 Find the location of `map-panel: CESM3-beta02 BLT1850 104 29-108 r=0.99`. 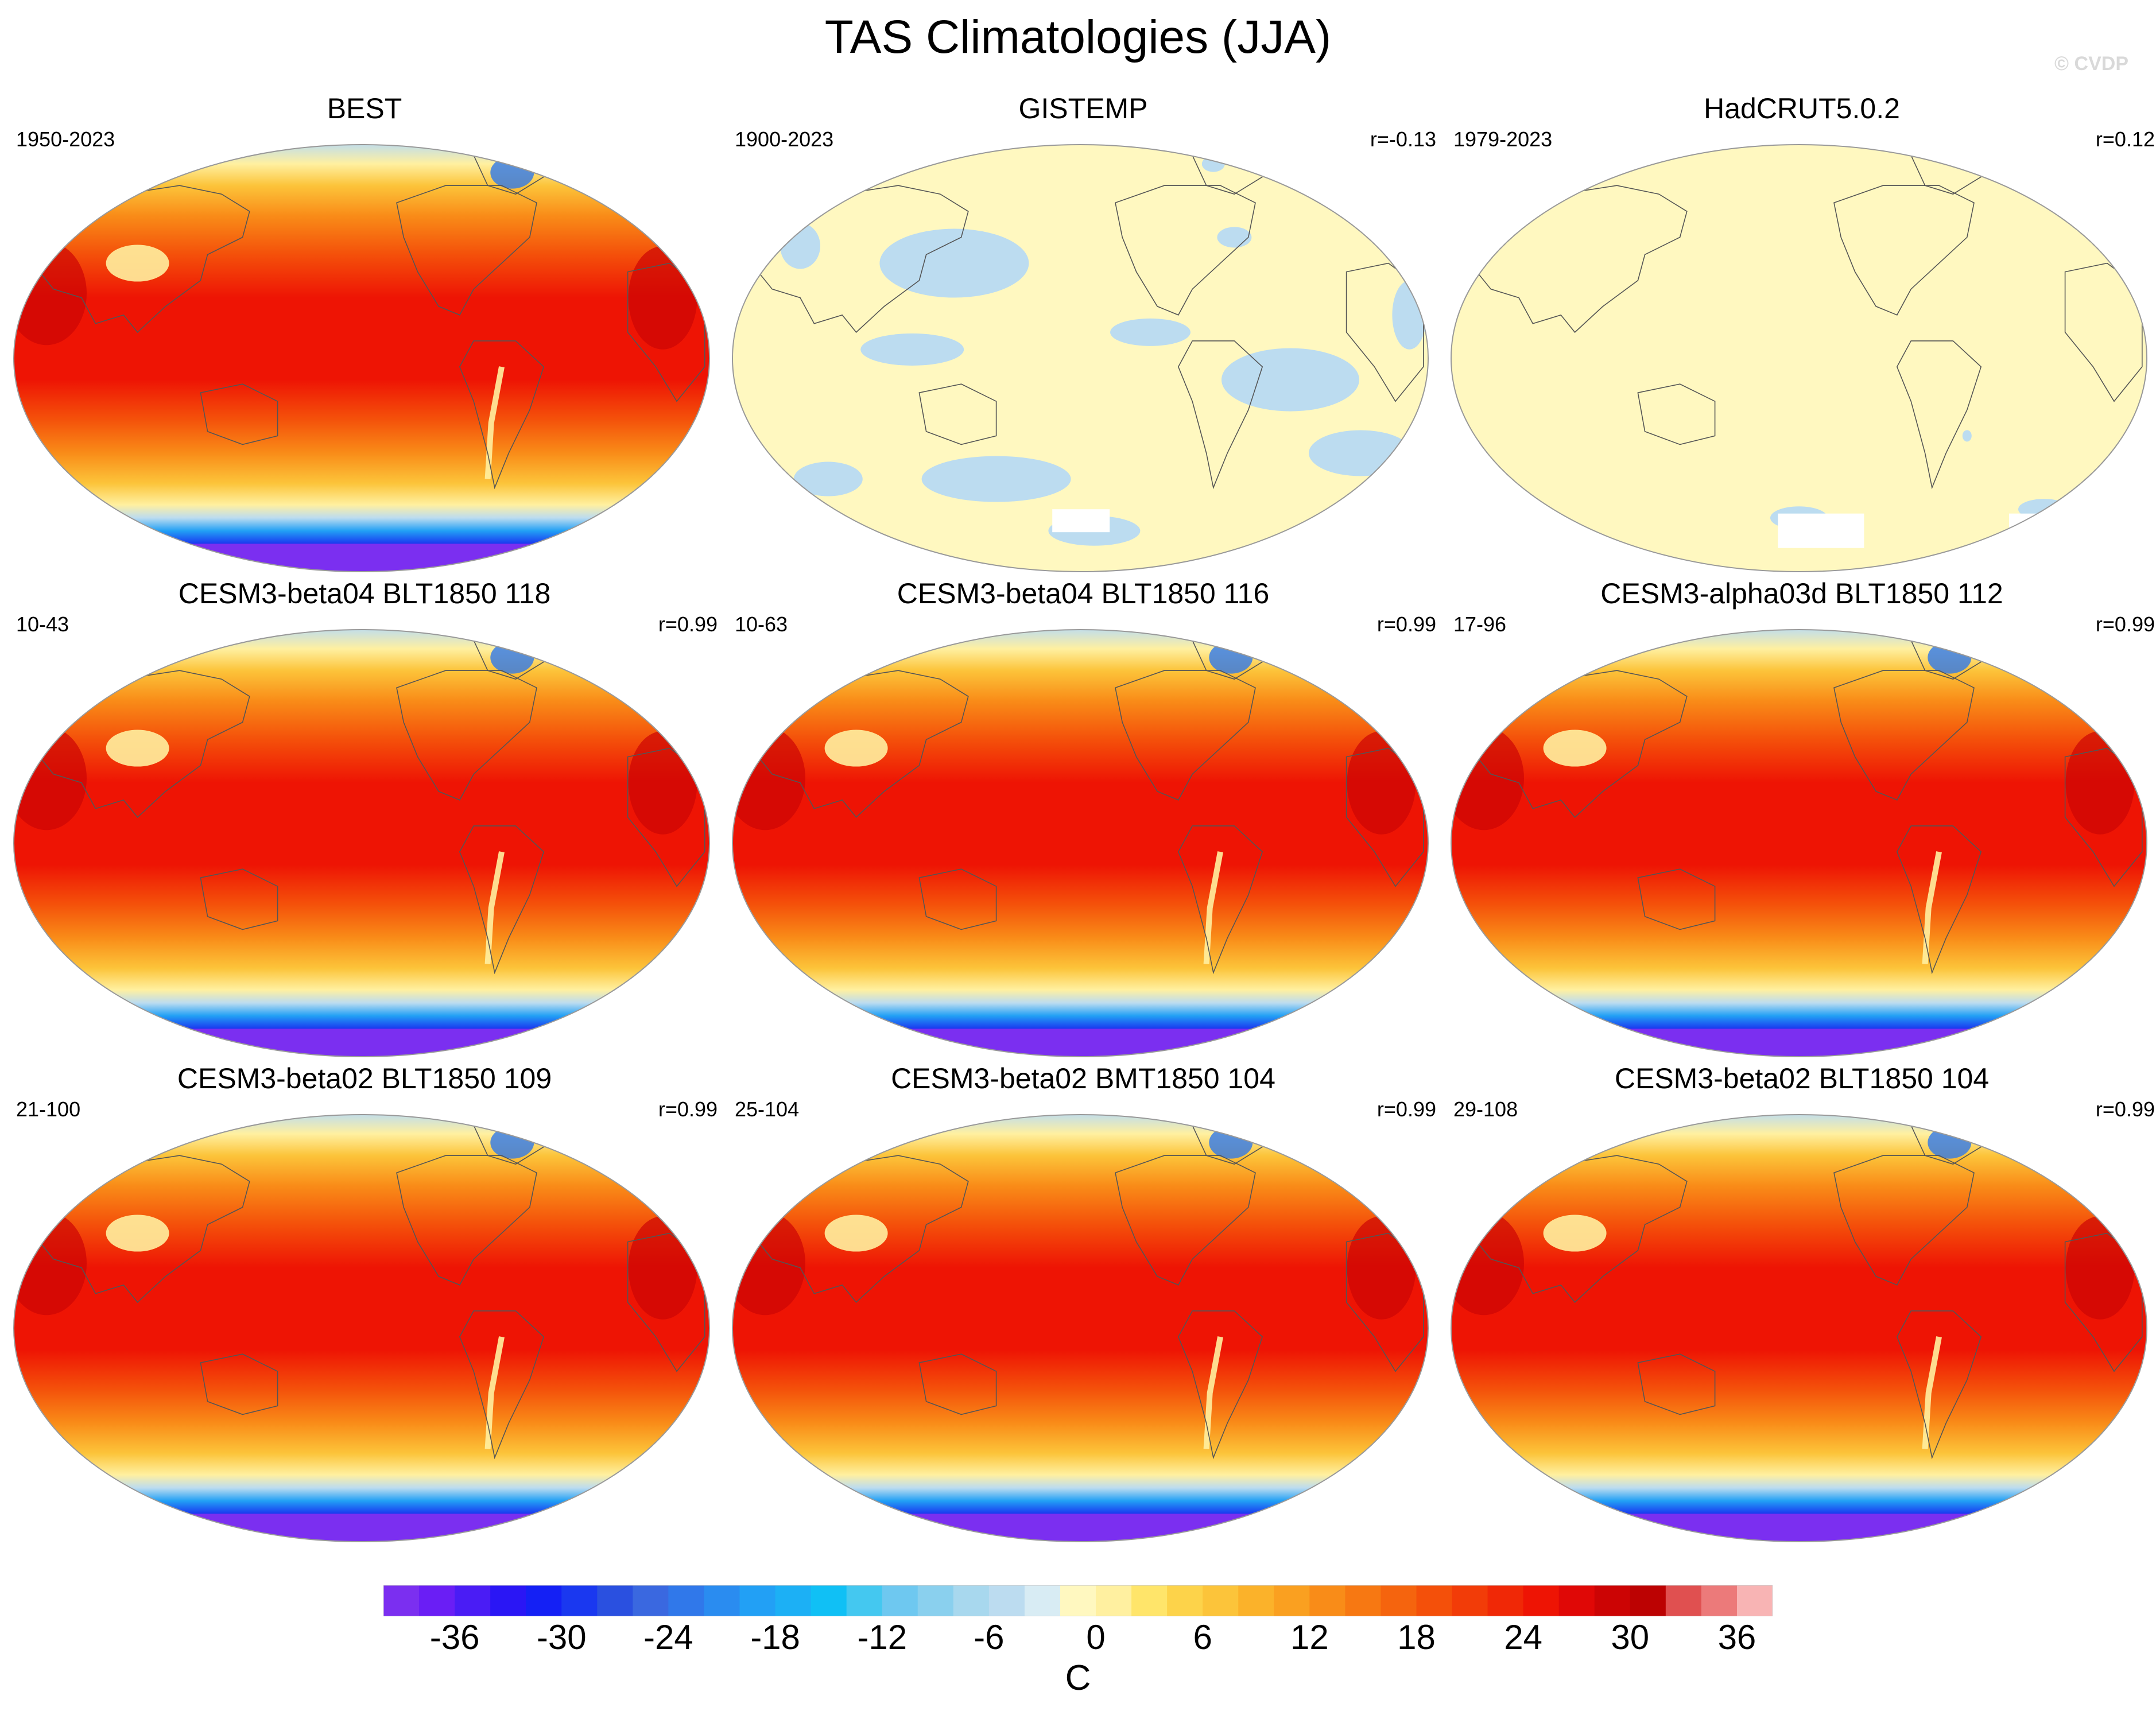

map-panel: CESM3-beta02 BLT1850 104 29-108 r=0.99 is located at coordinates (1799, 1303).